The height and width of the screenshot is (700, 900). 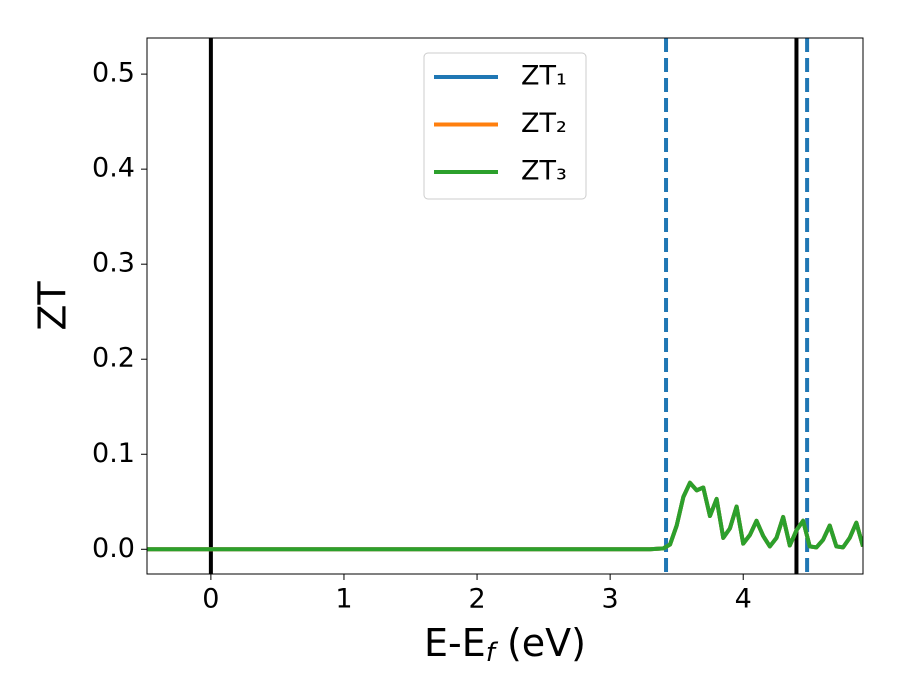 What do you see at coordinates (610, 599) in the screenshot?
I see `x-tick-label: 3` at bounding box center [610, 599].